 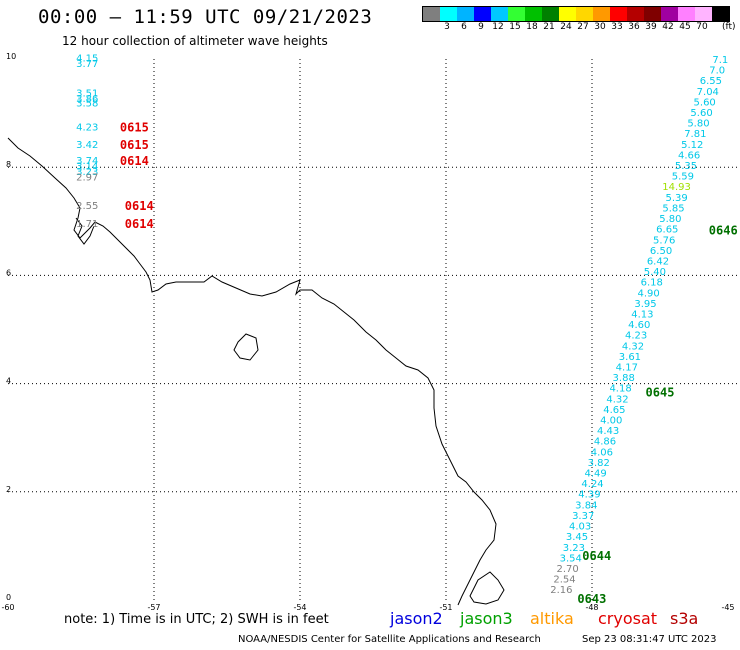 What do you see at coordinates (667, 230) in the screenshot?
I see `wave-height-value: 6.65` at bounding box center [667, 230].